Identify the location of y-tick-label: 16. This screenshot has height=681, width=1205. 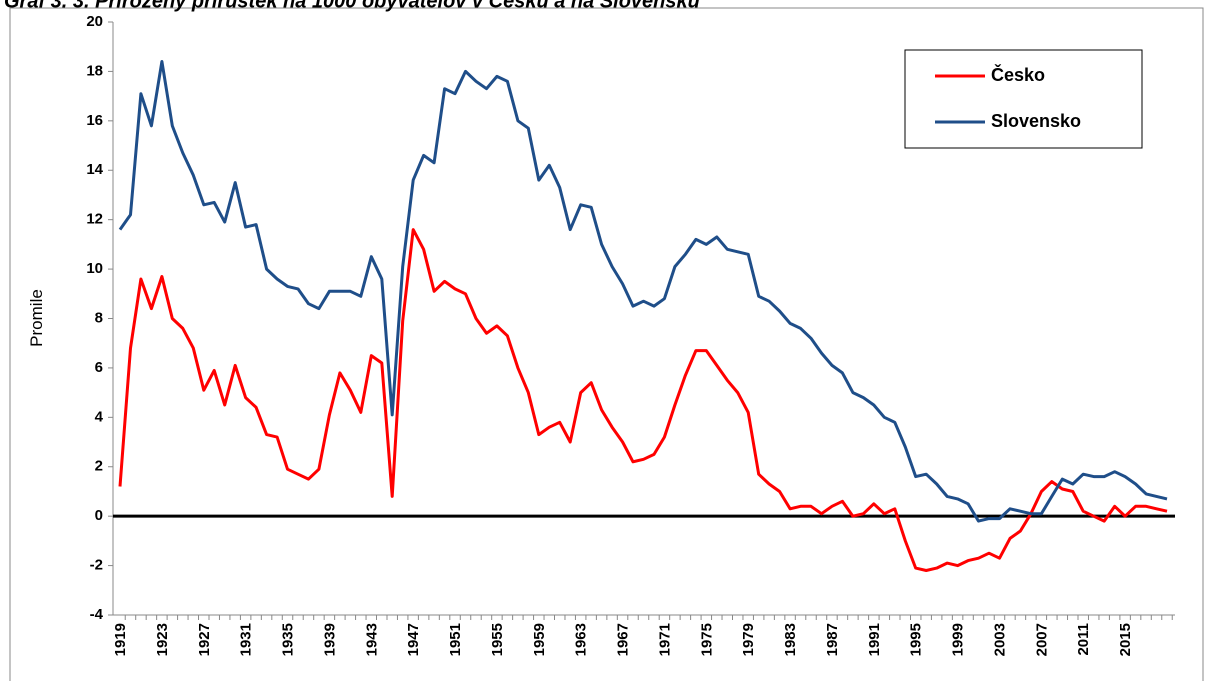
(94, 120).